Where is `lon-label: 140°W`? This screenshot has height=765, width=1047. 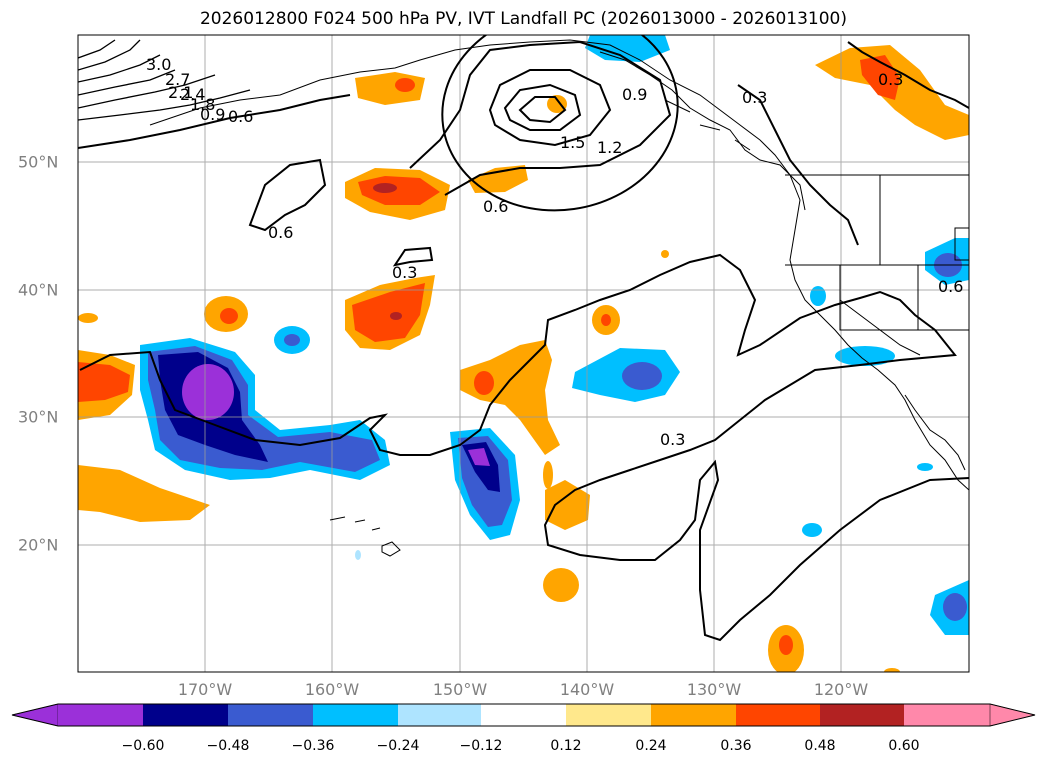
lon-label: 140°W is located at coordinates (587, 689).